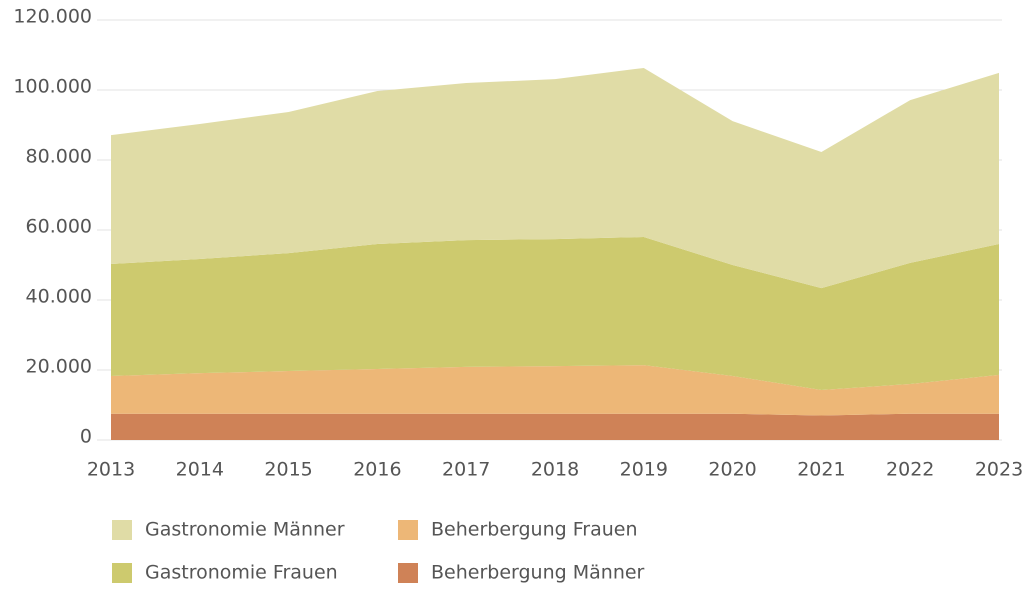 The image size is (1034, 590). Describe the element at coordinates (466, 470) in the screenshot. I see `x-tick-label: 2017` at that location.